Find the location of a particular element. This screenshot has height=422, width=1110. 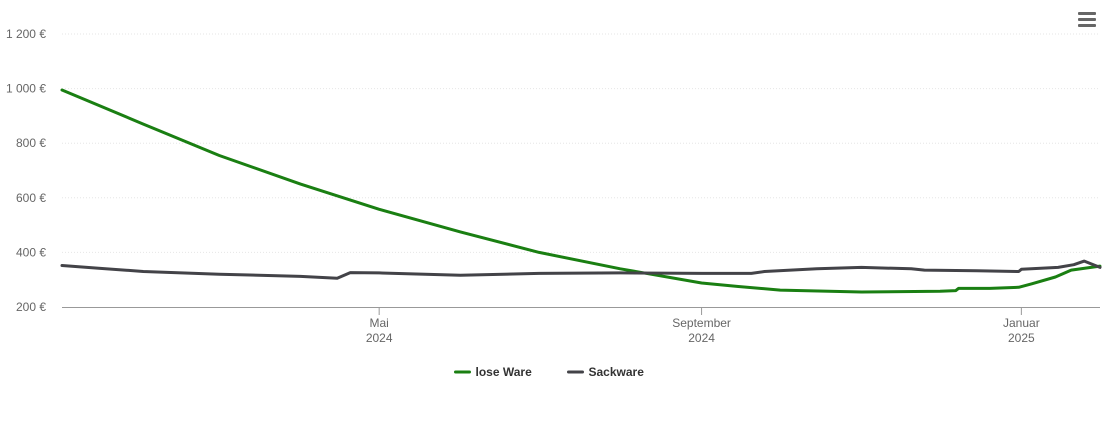

x-tick-month: Mai is located at coordinates (378, 323).